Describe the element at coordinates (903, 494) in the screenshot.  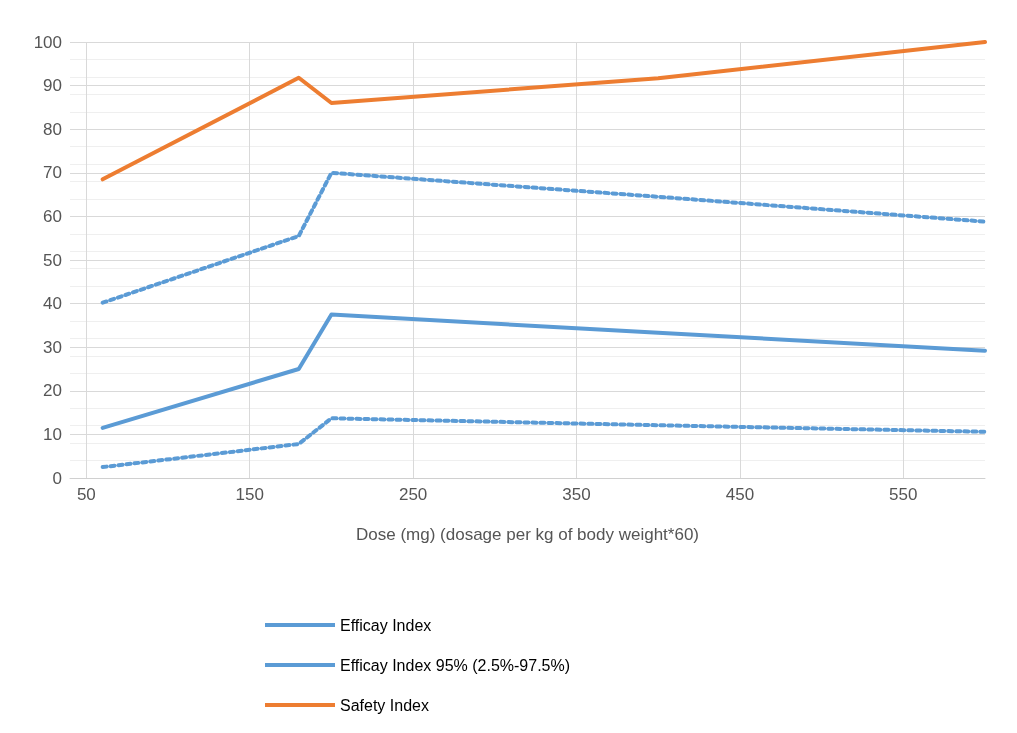
I see `x-tick-label: 550` at that location.